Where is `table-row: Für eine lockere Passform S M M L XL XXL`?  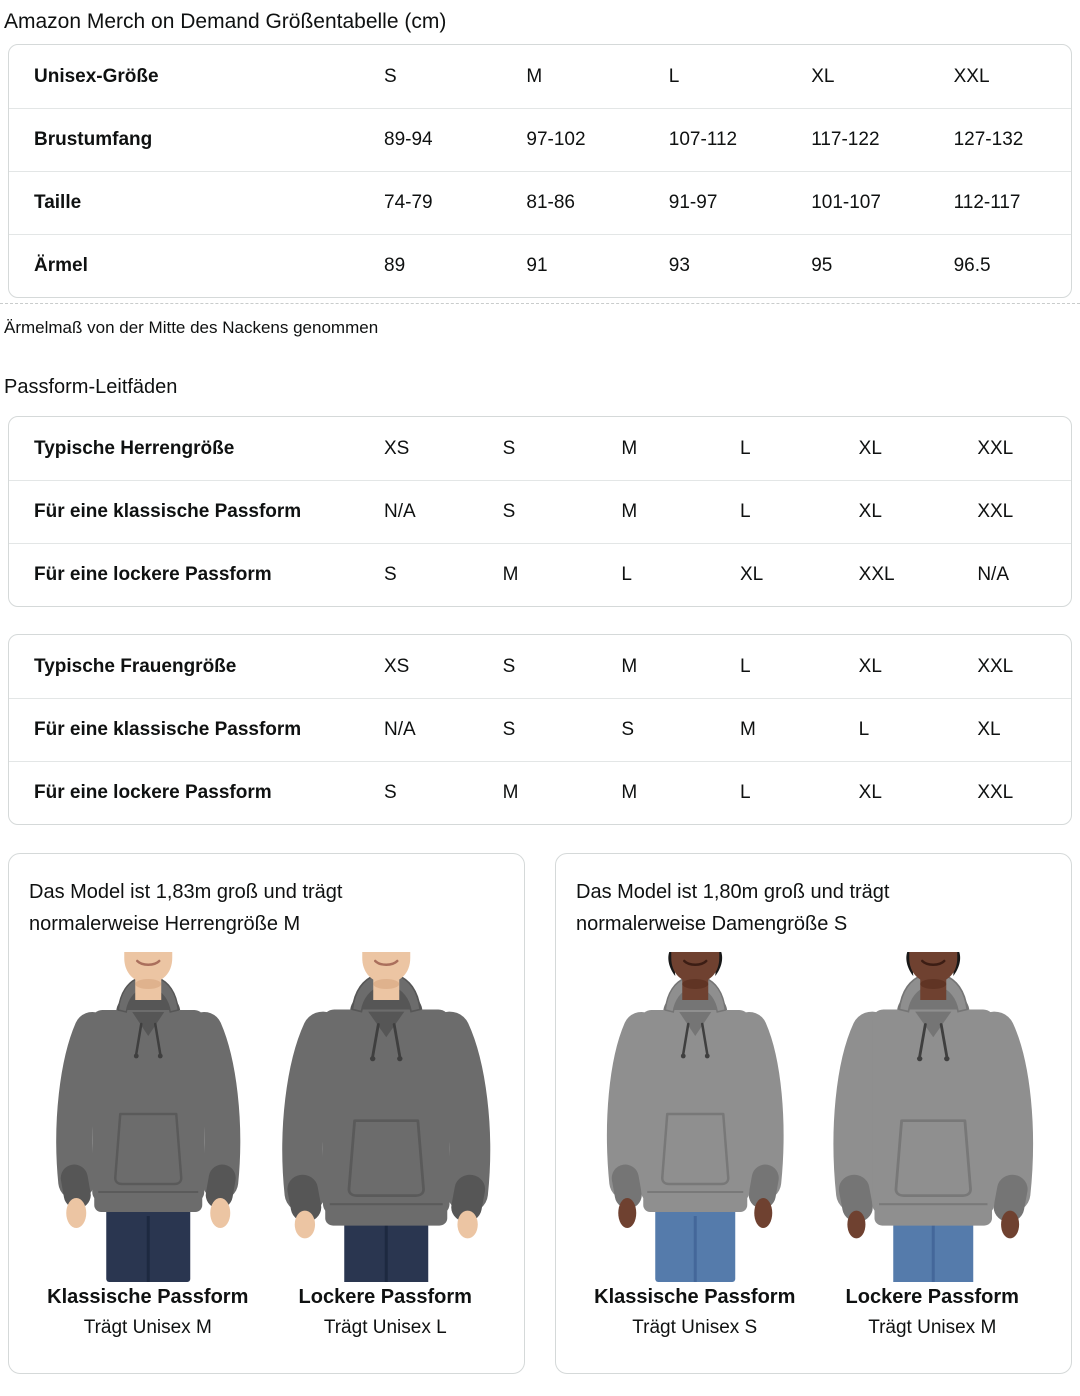 table-row: Für eine lockere Passform S M M L XL XXL is located at coordinates (540, 792).